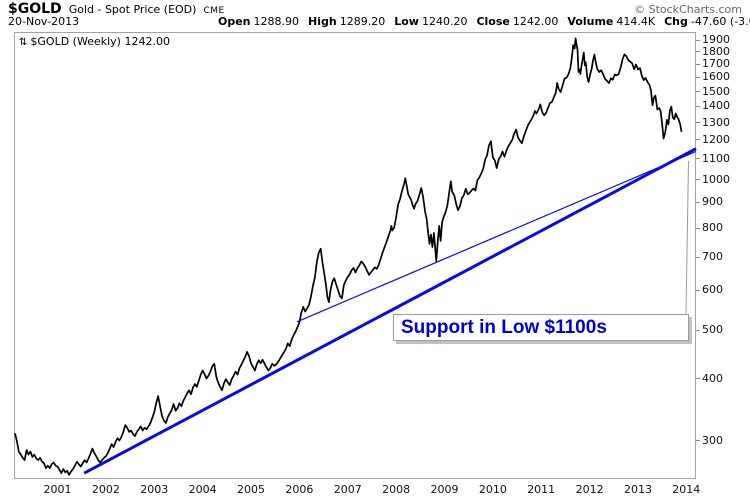 The width and height of the screenshot is (750, 500). I want to click on quote-label: Chg, so click(676, 21).